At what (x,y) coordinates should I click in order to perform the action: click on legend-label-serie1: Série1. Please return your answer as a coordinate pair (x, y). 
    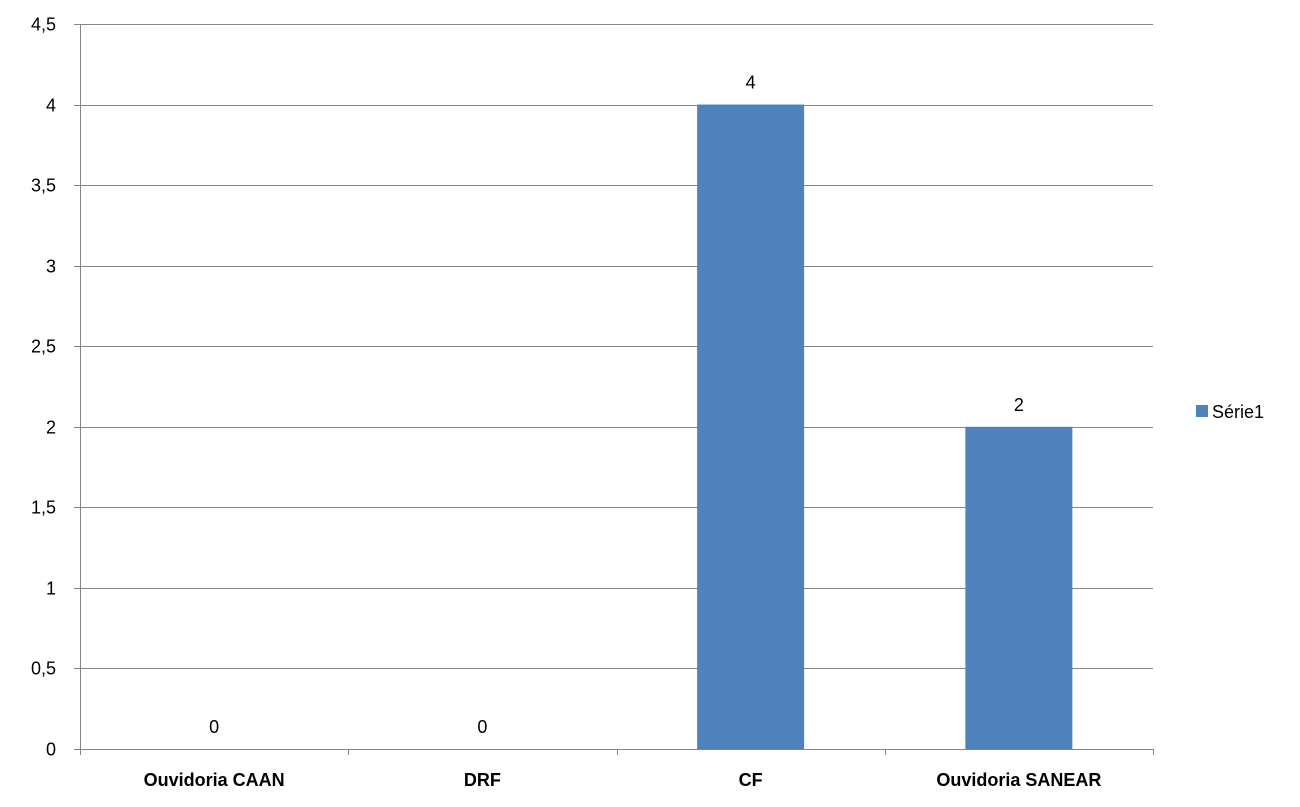
    Looking at the image, I should click on (1238, 412).